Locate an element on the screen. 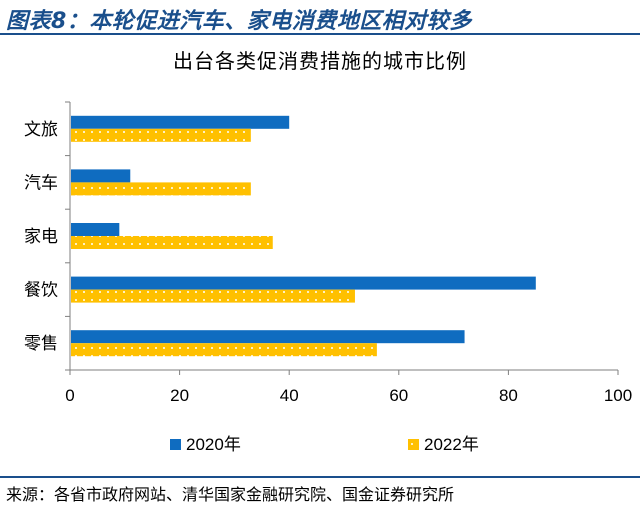 The height and width of the screenshot is (505, 640). x-tick-label: 80 is located at coordinates (508, 395).